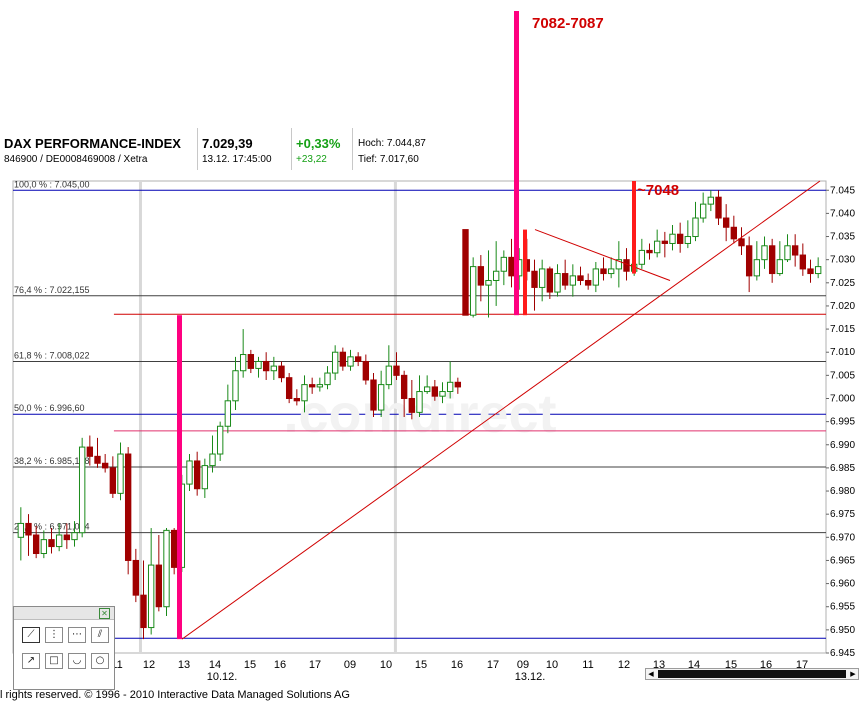  What do you see at coordinates (64, 613) in the screenshot?
I see `toolbox-titlebar: ✕` at bounding box center [64, 613].